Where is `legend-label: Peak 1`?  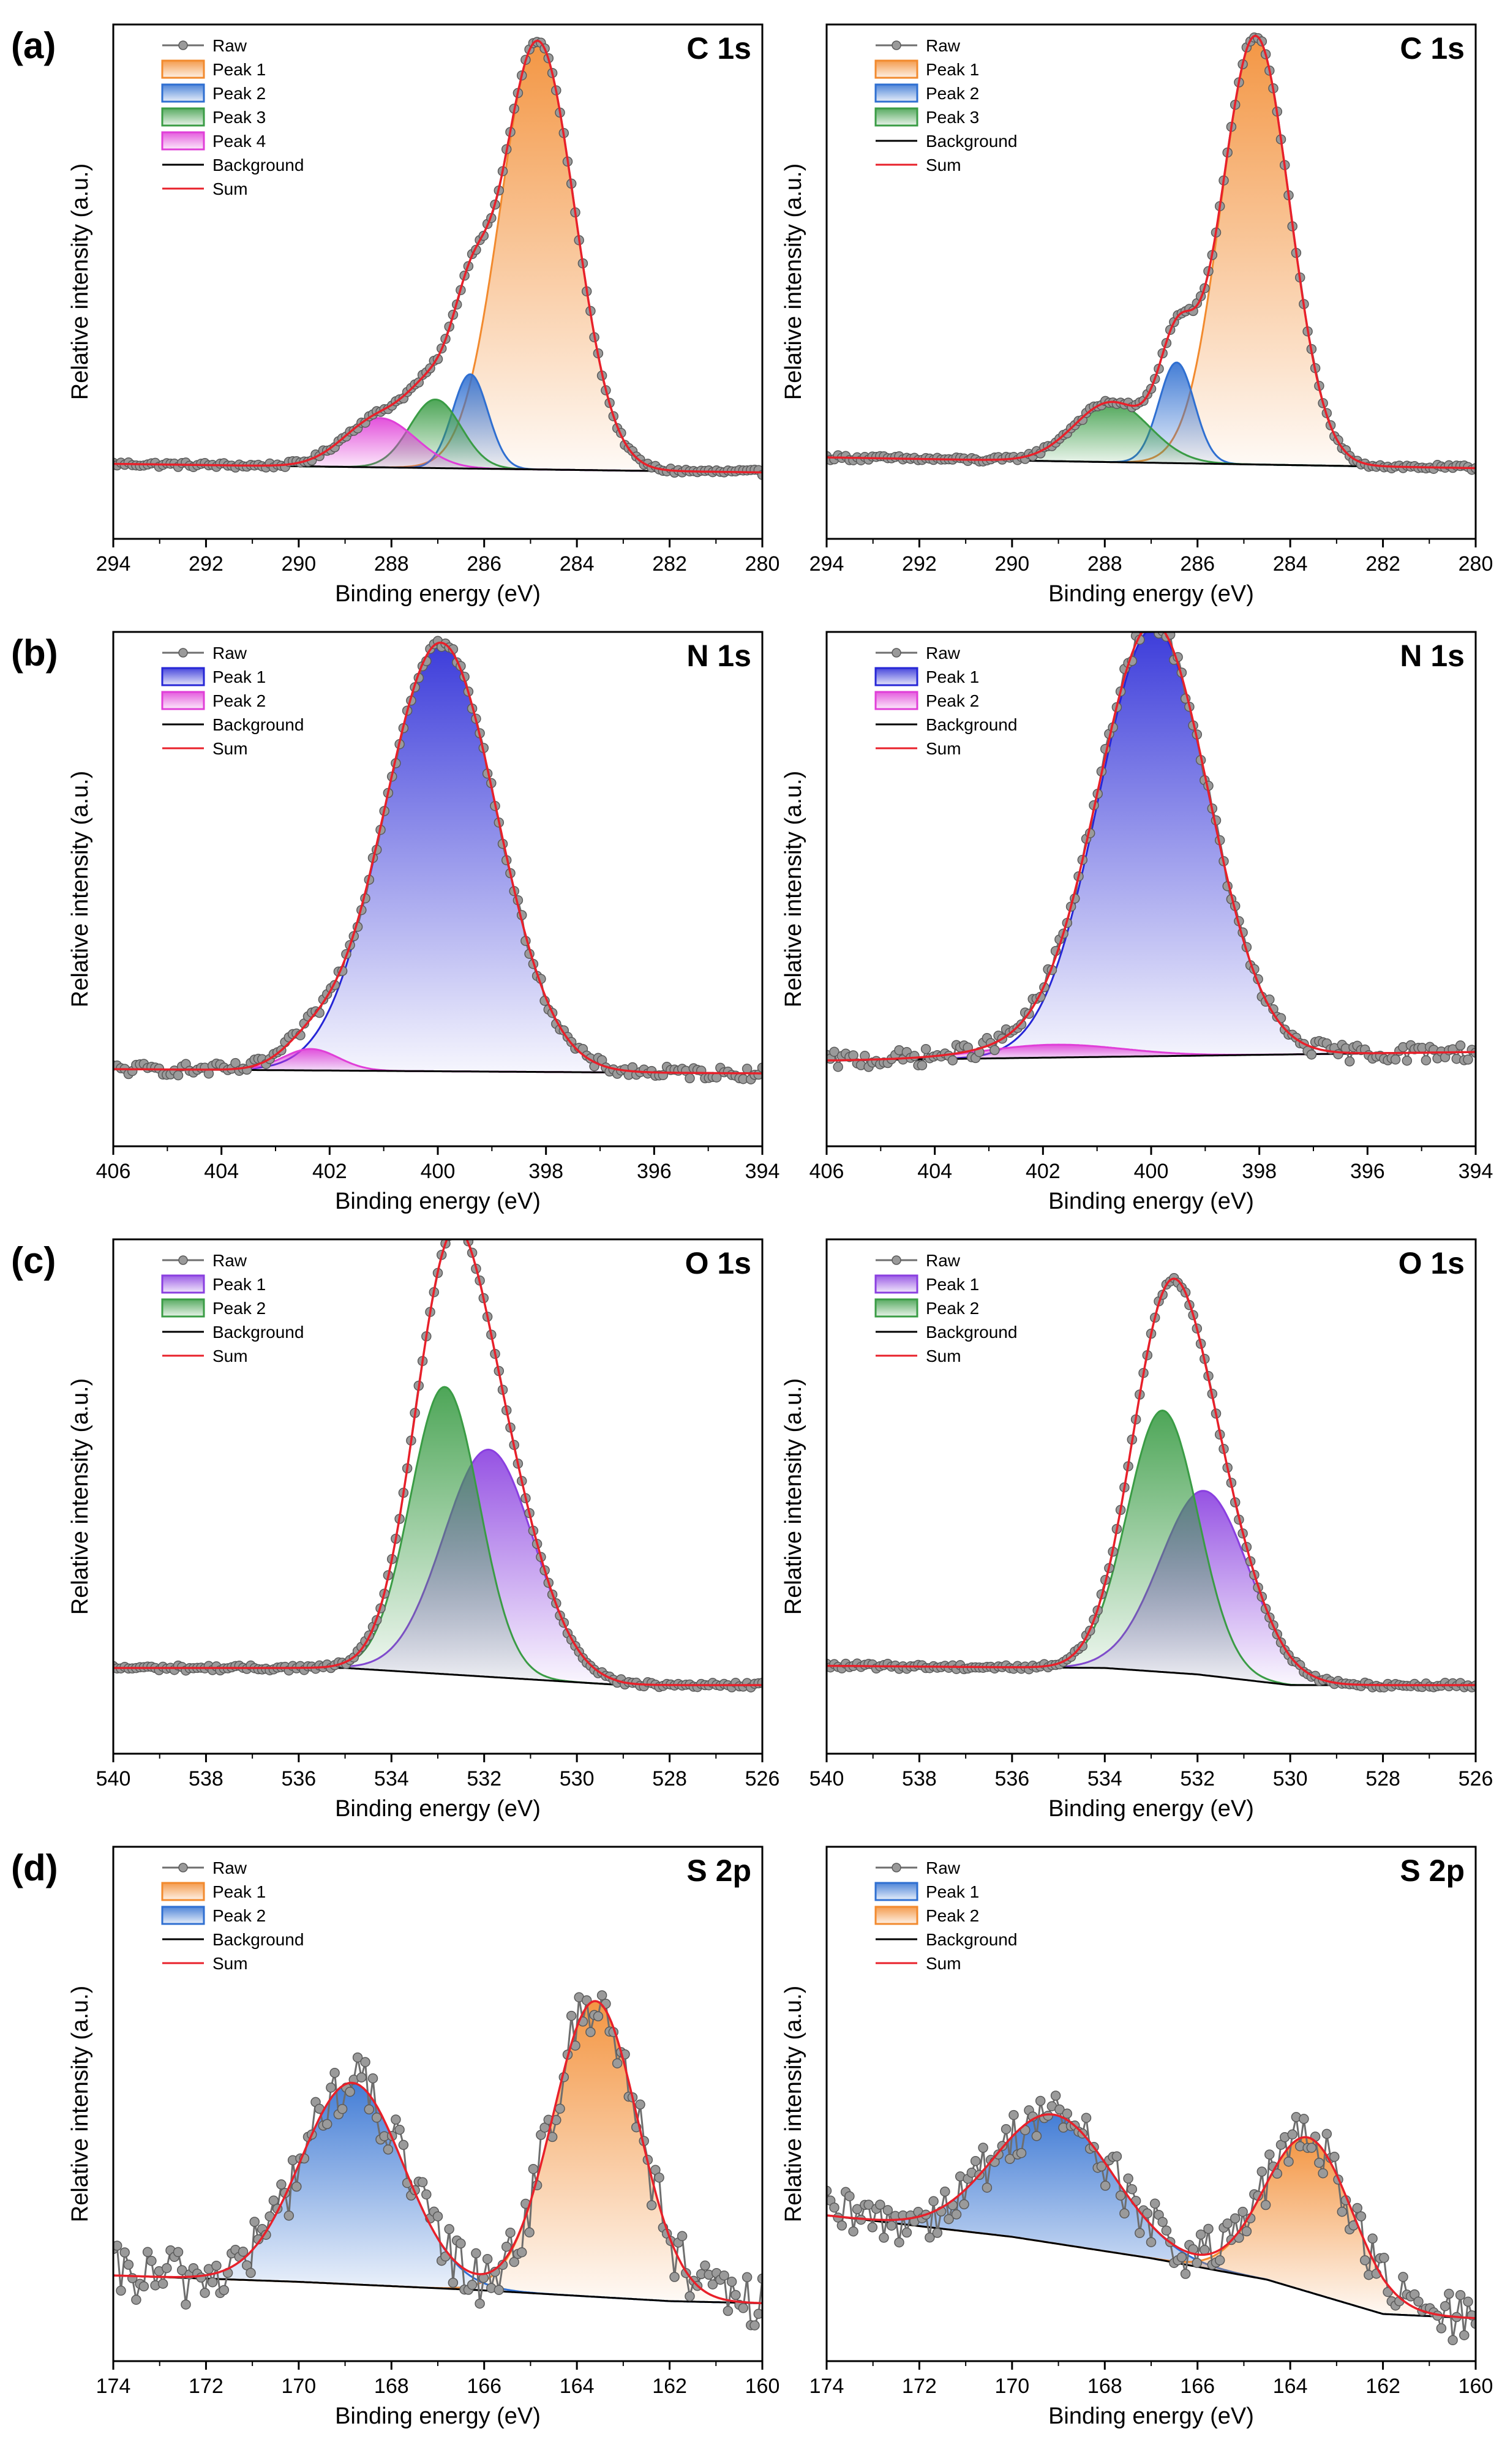 legend-label: Peak 1 is located at coordinates (239, 677).